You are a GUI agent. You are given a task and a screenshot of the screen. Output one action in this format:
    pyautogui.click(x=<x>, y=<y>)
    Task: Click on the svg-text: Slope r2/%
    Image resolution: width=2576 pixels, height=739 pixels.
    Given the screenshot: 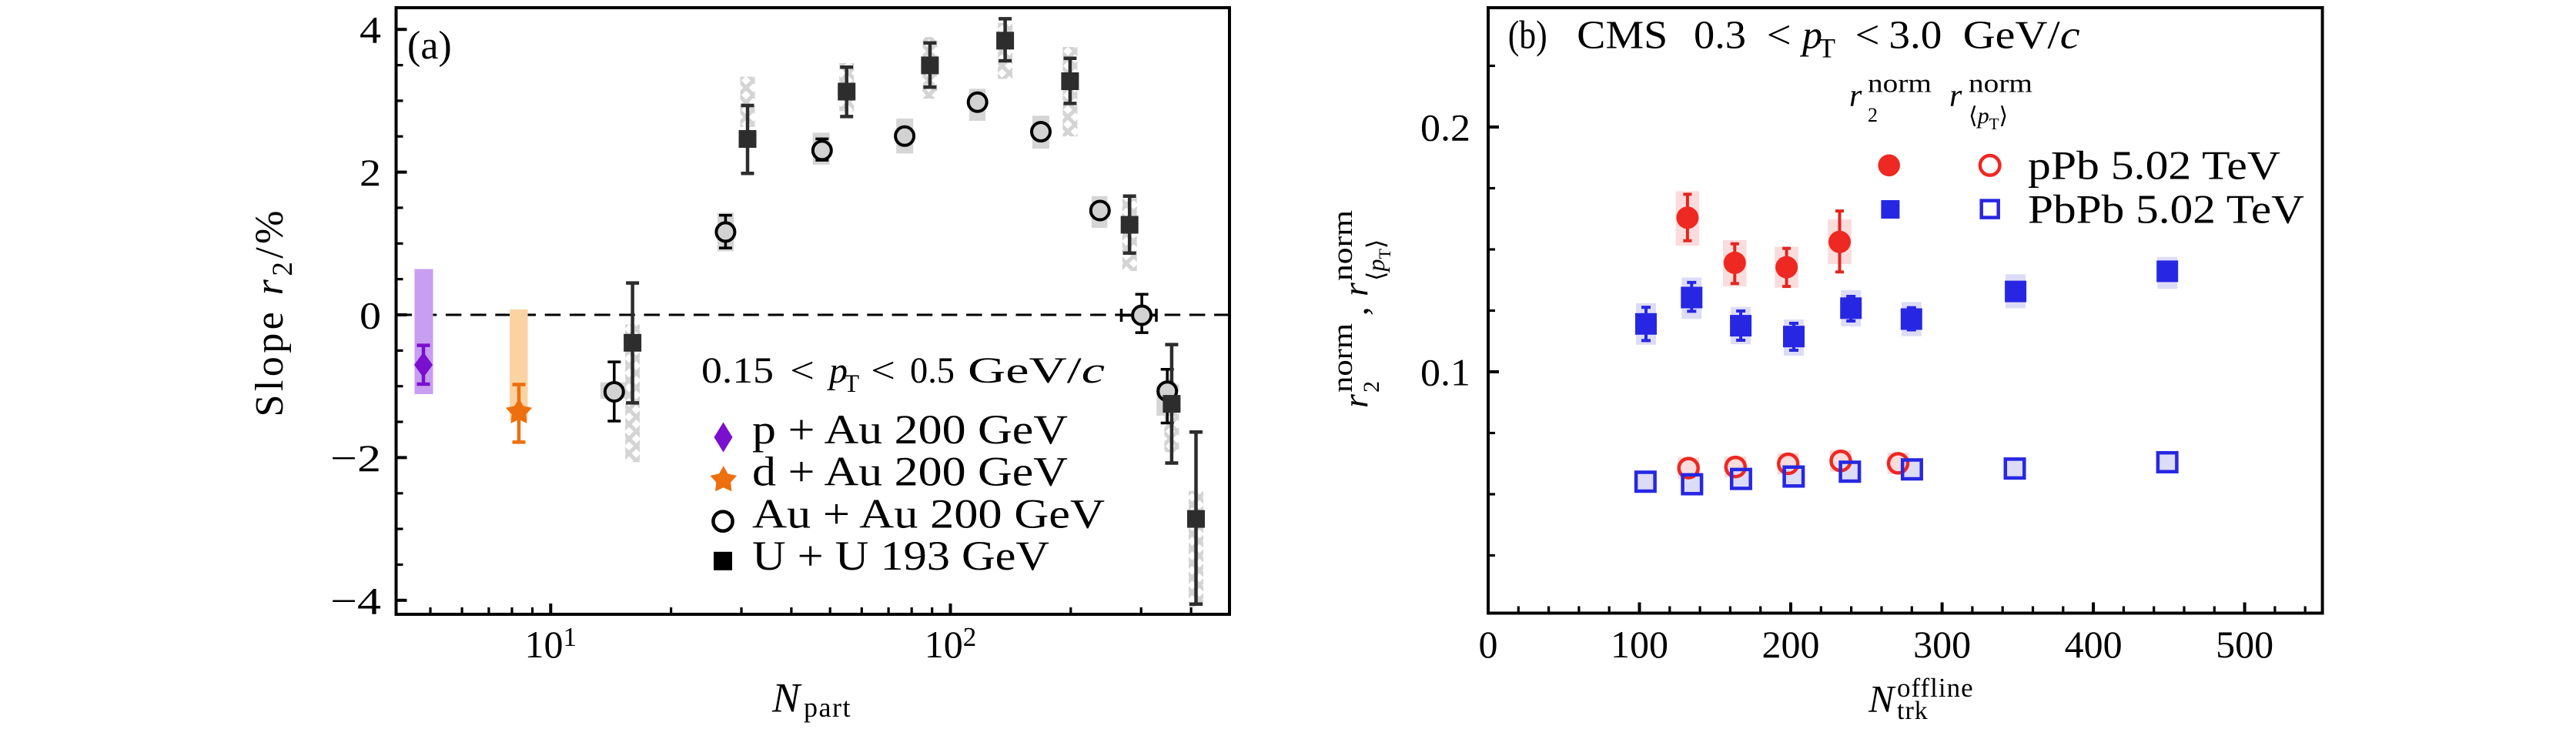 What is the action you would take?
    pyautogui.click(x=273, y=314)
    